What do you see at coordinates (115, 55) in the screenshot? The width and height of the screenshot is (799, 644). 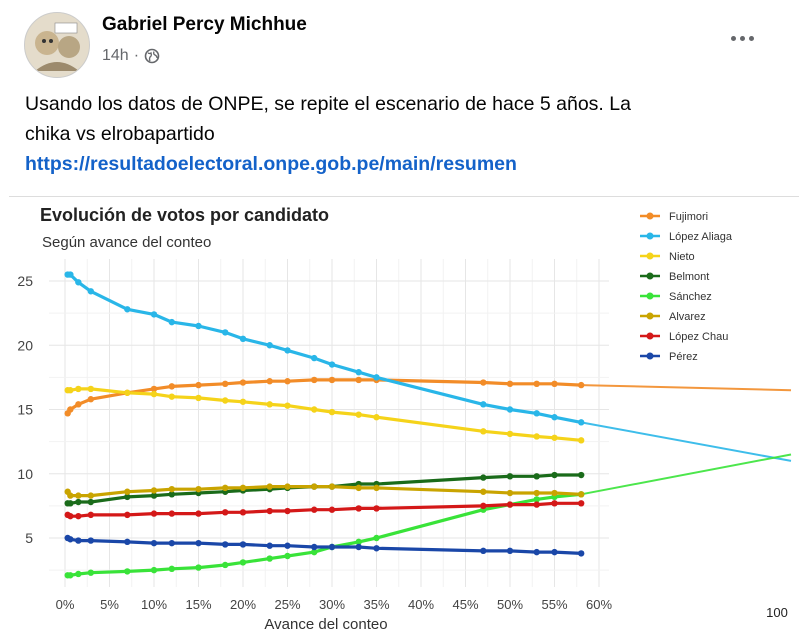 I see `post-time: 14h` at bounding box center [115, 55].